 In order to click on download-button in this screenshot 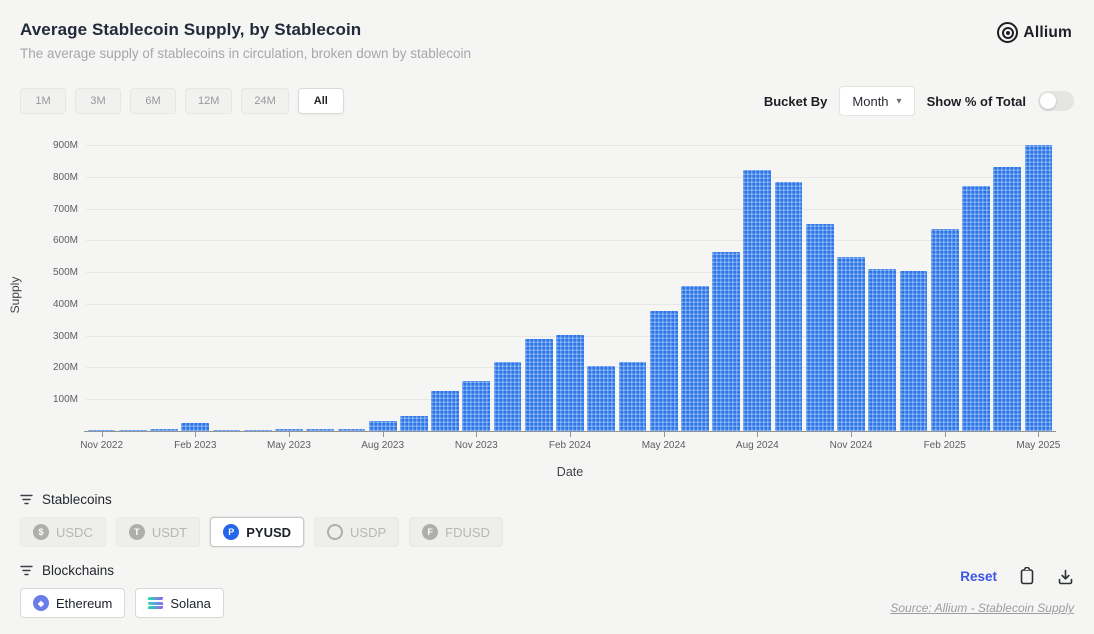, I will do `click(1065, 576)`.